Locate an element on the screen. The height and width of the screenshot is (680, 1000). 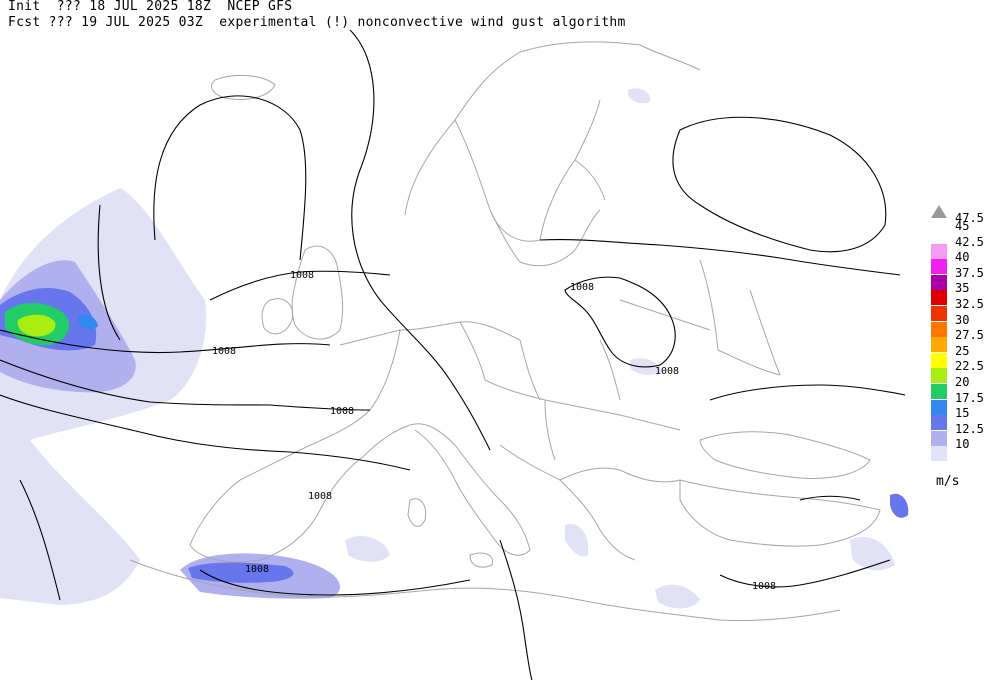
legend-level: 25 is located at coordinates (965, 356).